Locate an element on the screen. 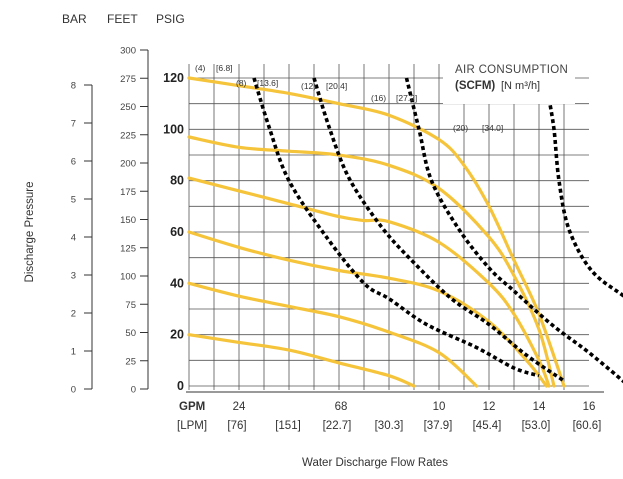  feet-tick-label: 225 is located at coordinates (128, 135).